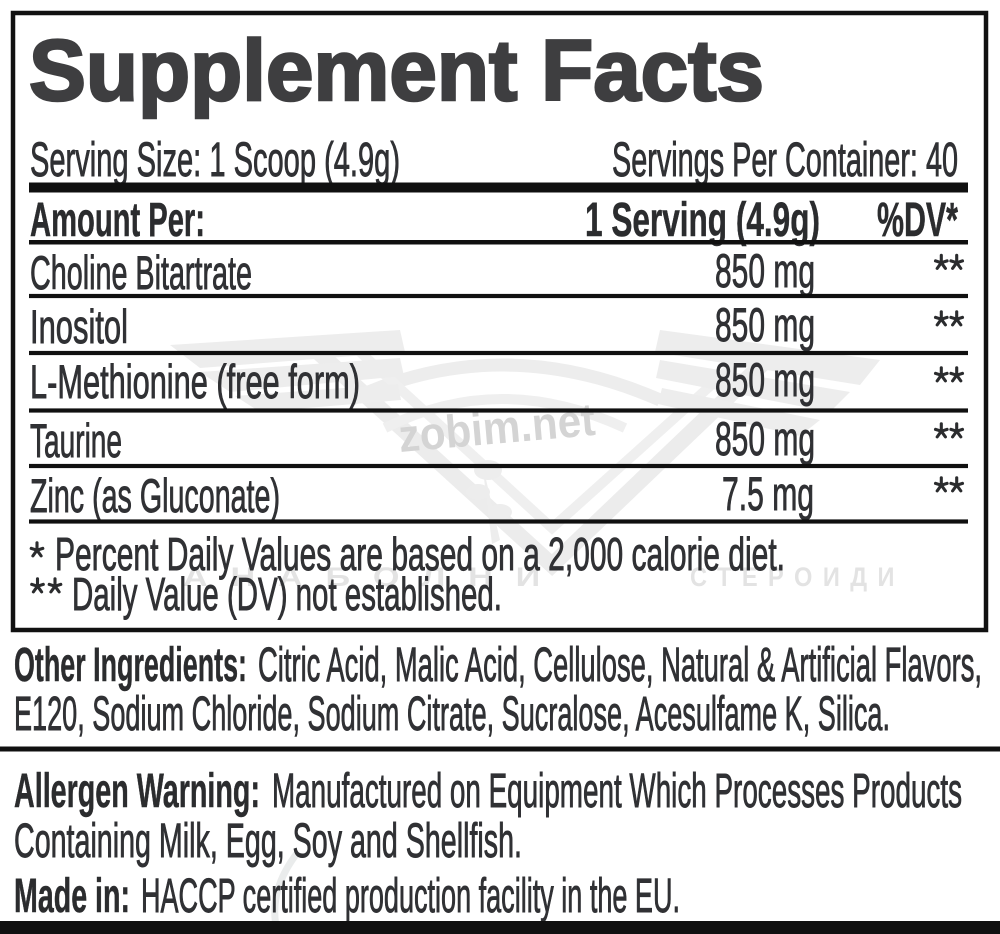 The width and height of the screenshot is (1000, 934). I want to click on svg-text: Allergen Warning:, so click(137, 791).